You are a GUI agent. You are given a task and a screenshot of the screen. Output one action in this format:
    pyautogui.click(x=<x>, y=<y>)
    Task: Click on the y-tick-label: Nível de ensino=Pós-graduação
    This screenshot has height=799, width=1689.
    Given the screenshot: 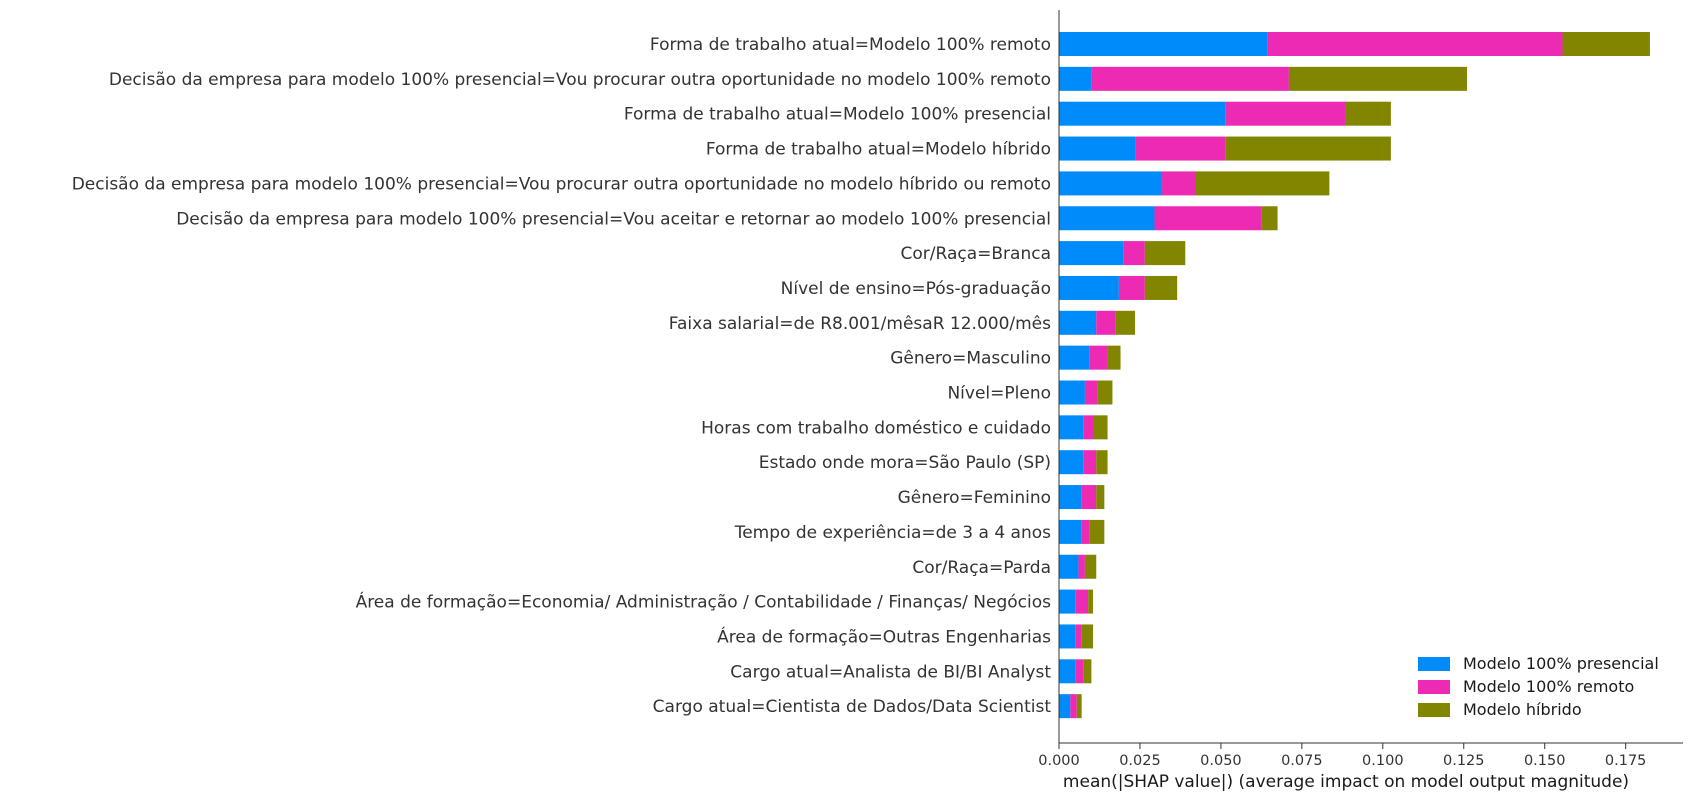 What is the action you would take?
    pyautogui.click(x=916, y=289)
    